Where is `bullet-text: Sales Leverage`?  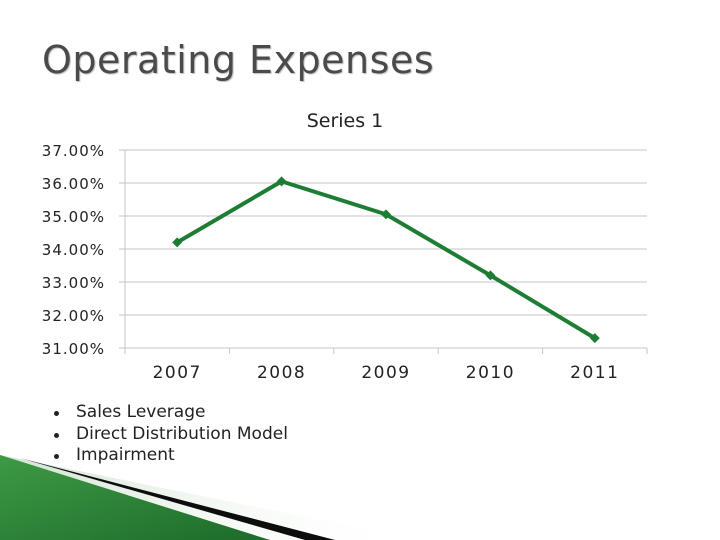
bullet-text: Sales Leverage is located at coordinates (141, 412).